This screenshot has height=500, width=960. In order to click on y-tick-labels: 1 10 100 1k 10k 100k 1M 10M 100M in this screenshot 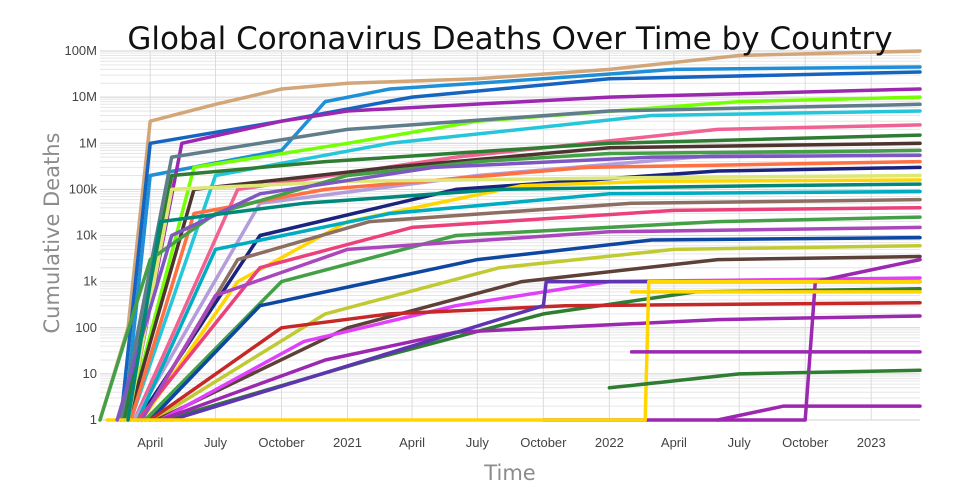, I will do `click(80, 235)`.